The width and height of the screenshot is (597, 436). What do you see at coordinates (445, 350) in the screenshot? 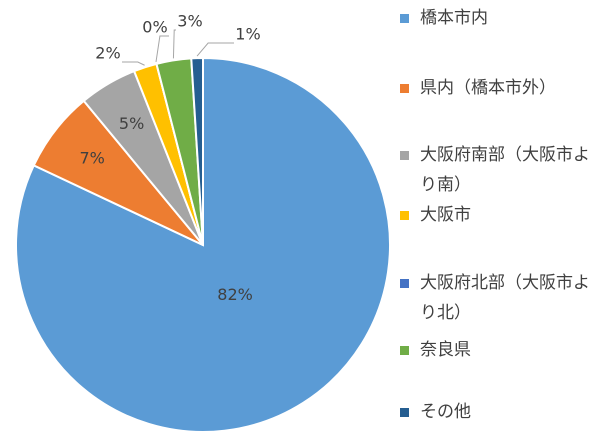
I see `legend-label: 奈良県` at bounding box center [445, 350].